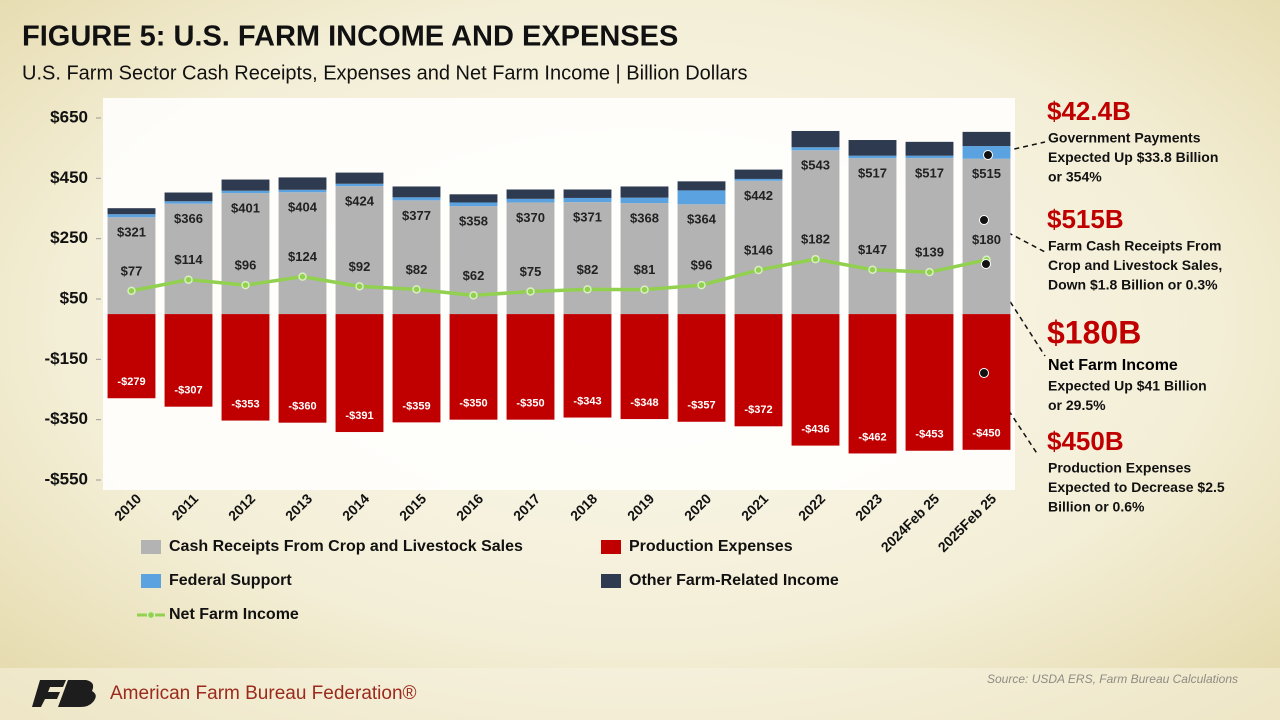 Image resolution: width=1280 pixels, height=720 pixels. What do you see at coordinates (758, 195) in the screenshot?
I see `data-label: $442` at bounding box center [758, 195].